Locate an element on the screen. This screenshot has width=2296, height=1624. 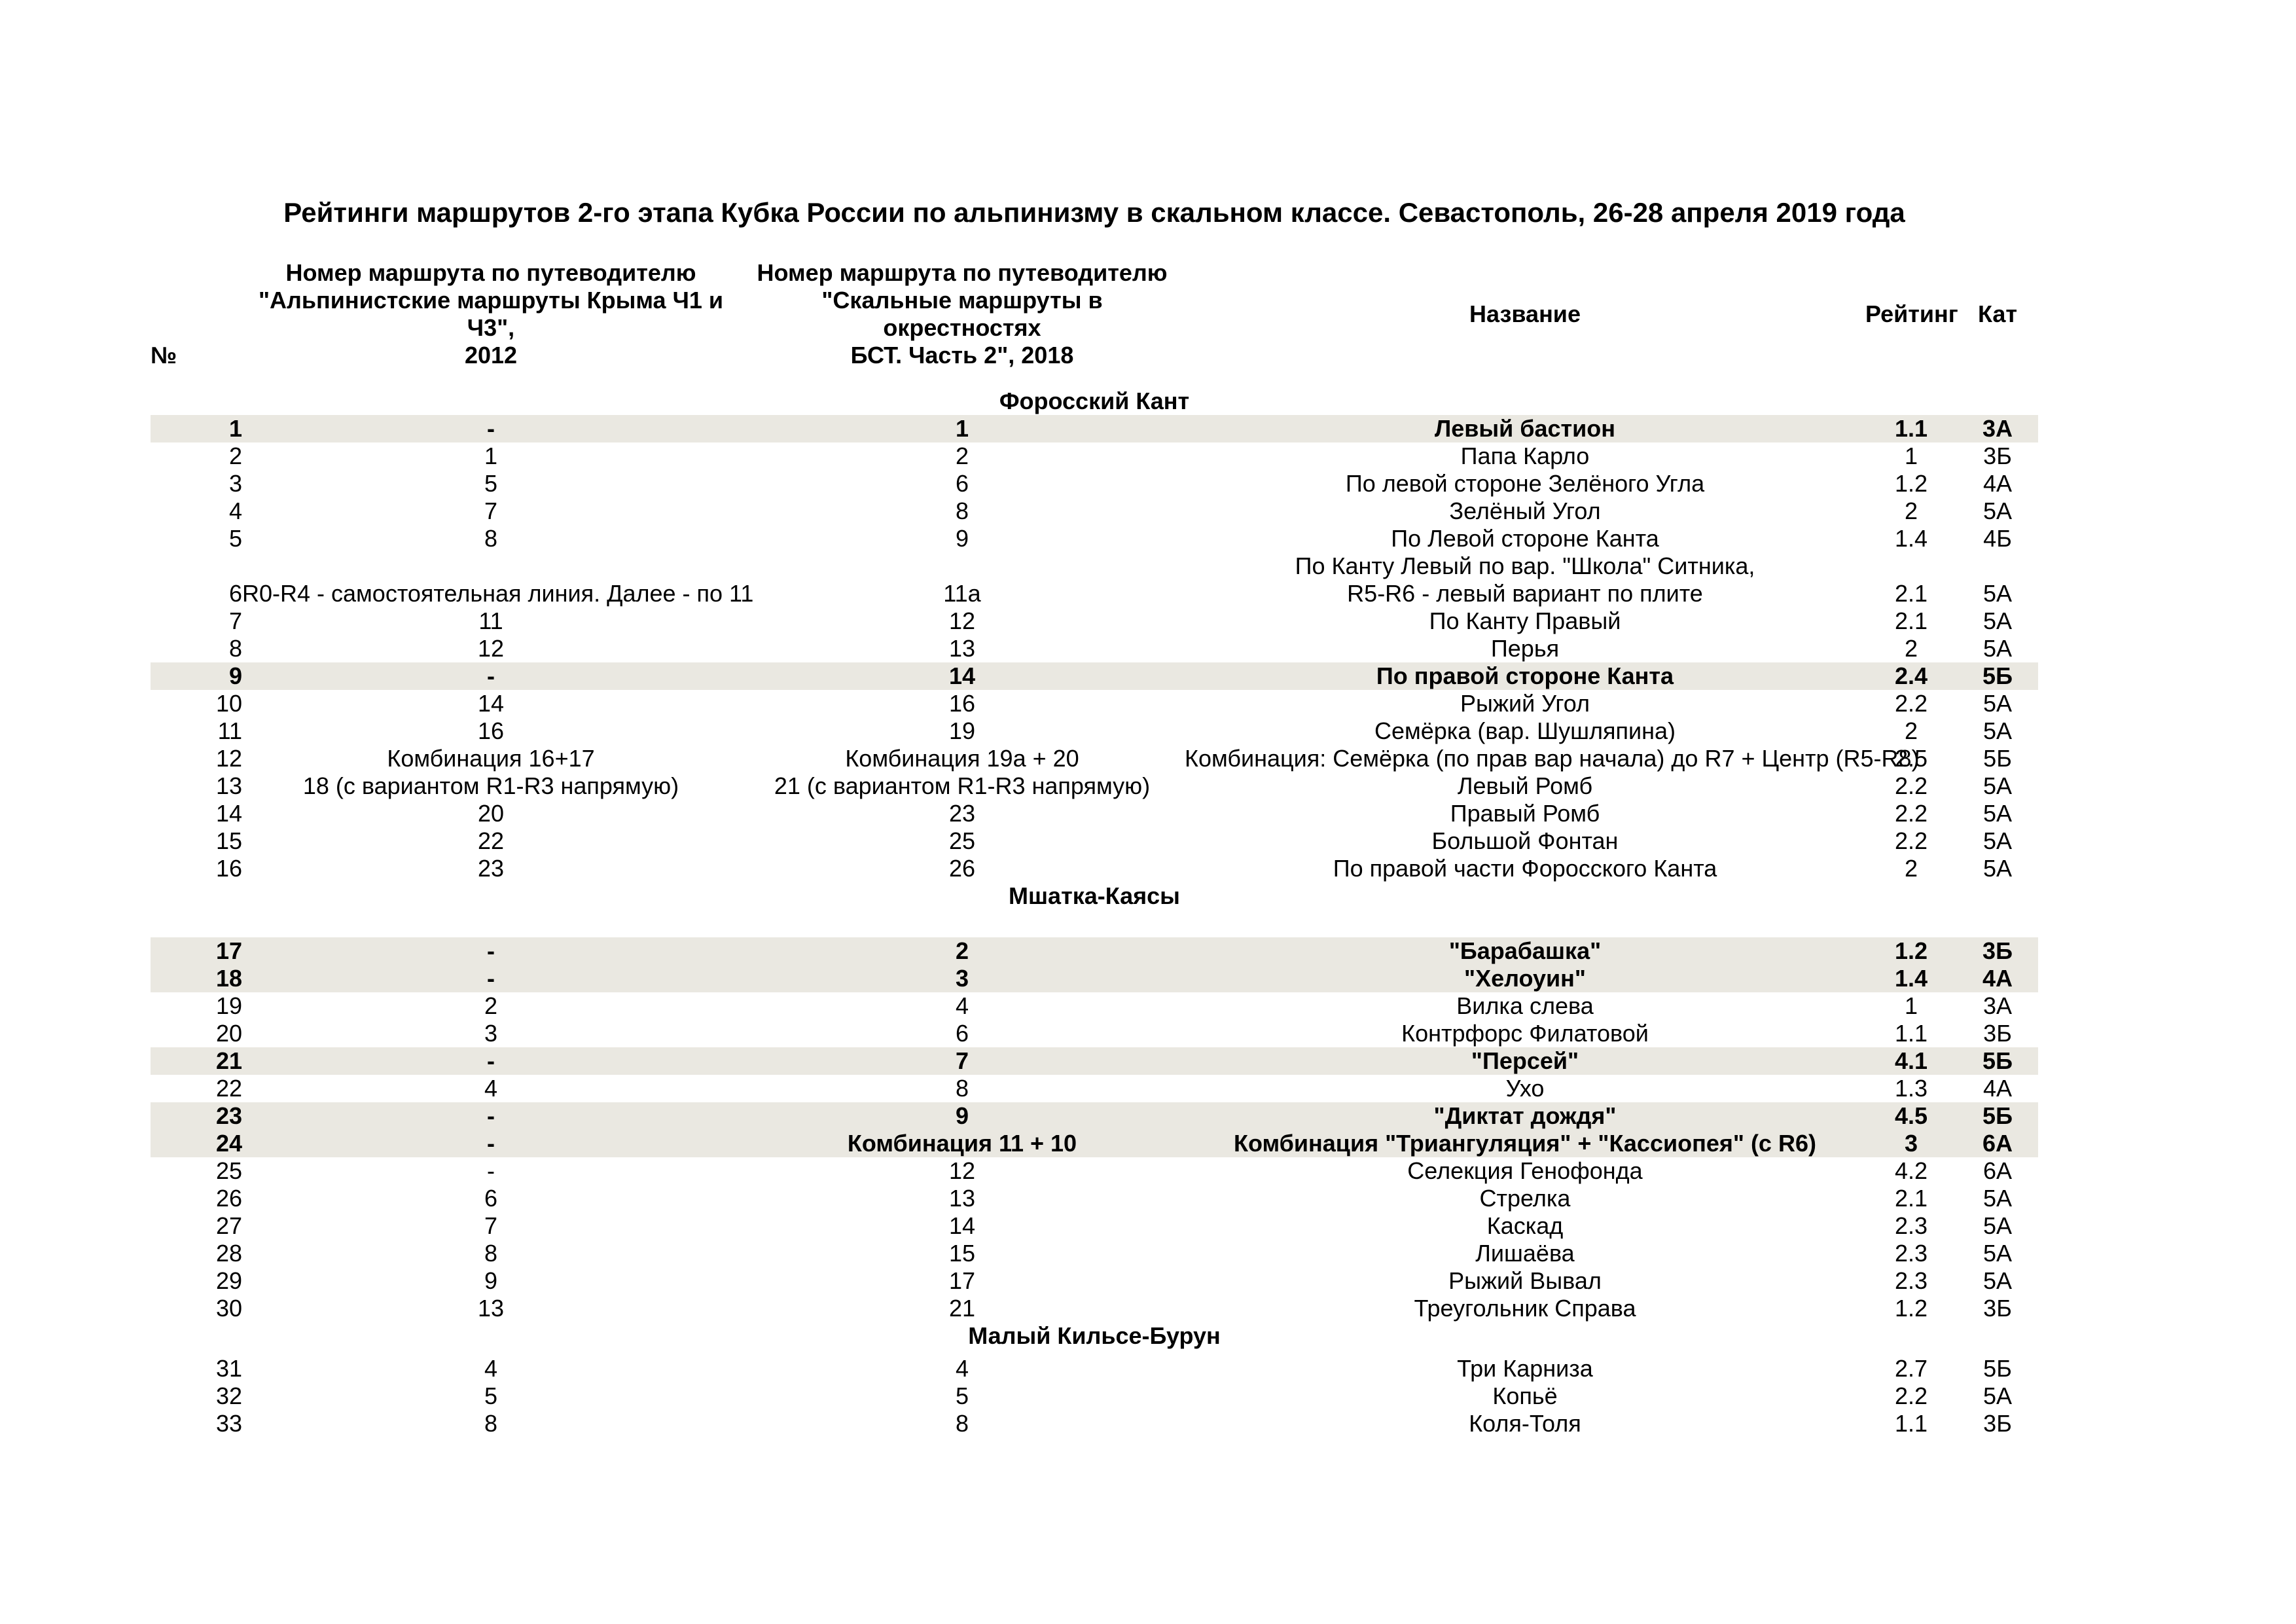
cell-name: Рыжий Угол is located at coordinates (1525, 703).